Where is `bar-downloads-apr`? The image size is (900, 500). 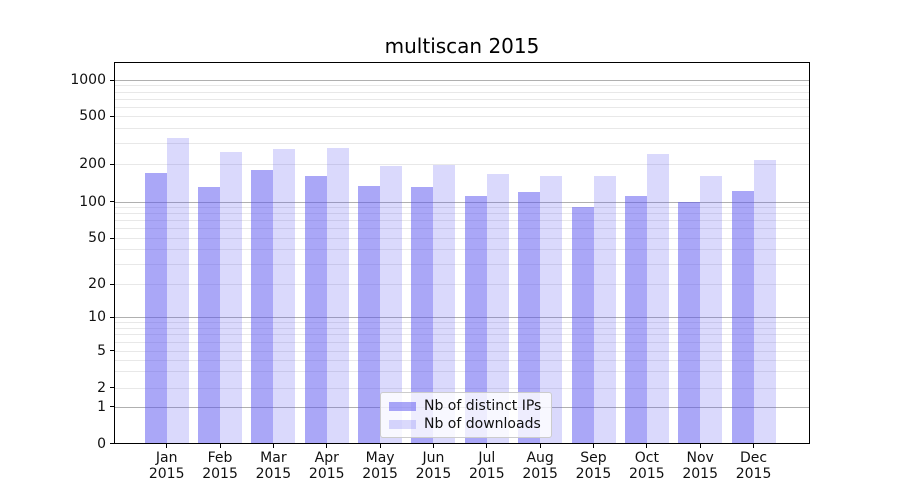 bar-downloads-apr is located at coordinates (337, 295).